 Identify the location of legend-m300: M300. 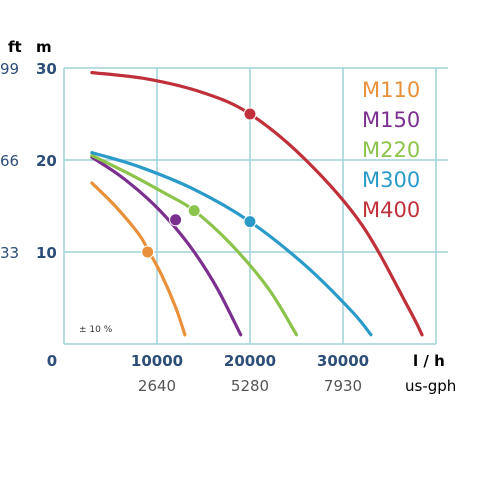
(391, 180).